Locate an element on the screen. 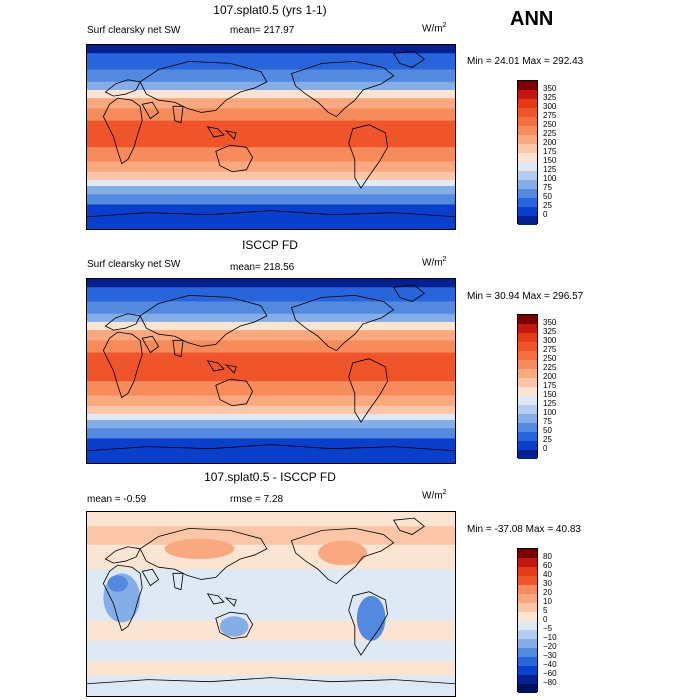 The width and height of the screenshot is (700, 700). colorbar-tick-label: 250 is located at coordinates (550, 358).